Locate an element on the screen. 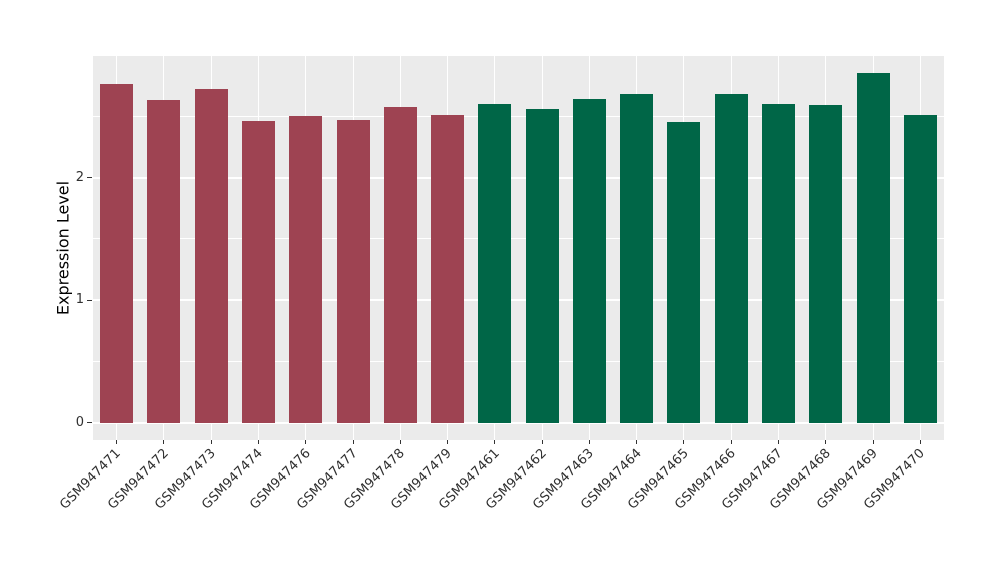  bar-GSM947466 is located at coordinates (731, 258).